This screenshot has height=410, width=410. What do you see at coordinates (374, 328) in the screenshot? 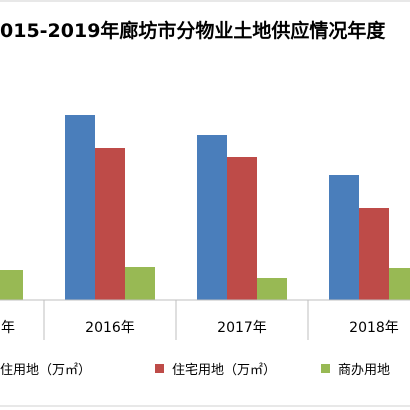
I see `x-tick-label: 2018年` at bounding box center [374, 328].